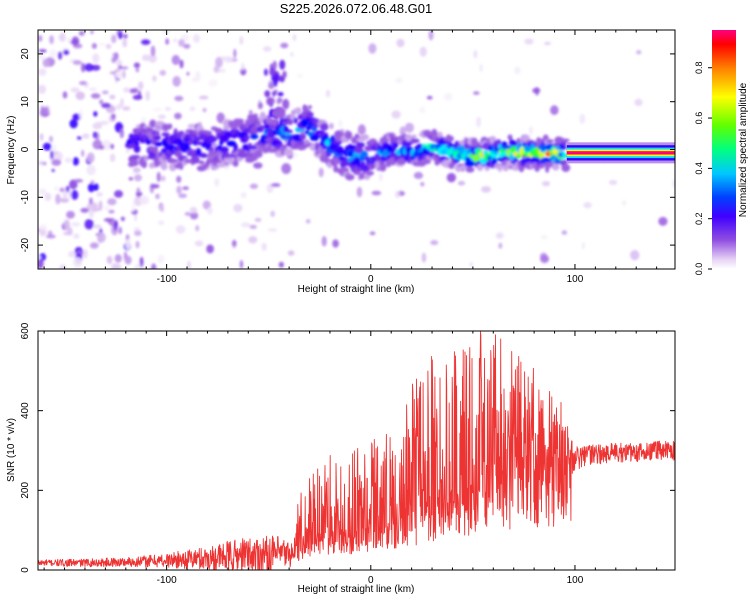 The height and width of the screenshot is (600, 750). What do you see at coordinates (25, 149) in the screenshot?
I see `spectrogram-ytick-label: 0` at bounding box center [25, 149].